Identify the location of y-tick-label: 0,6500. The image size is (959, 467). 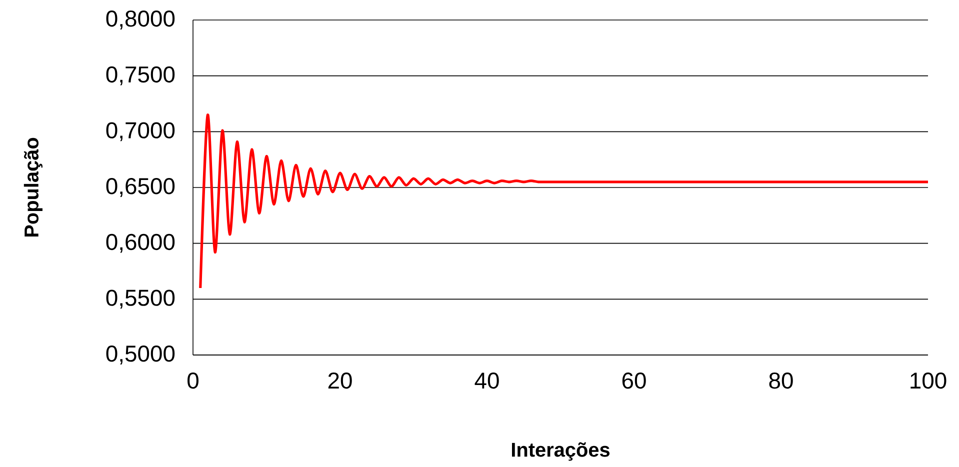
(140, 187).